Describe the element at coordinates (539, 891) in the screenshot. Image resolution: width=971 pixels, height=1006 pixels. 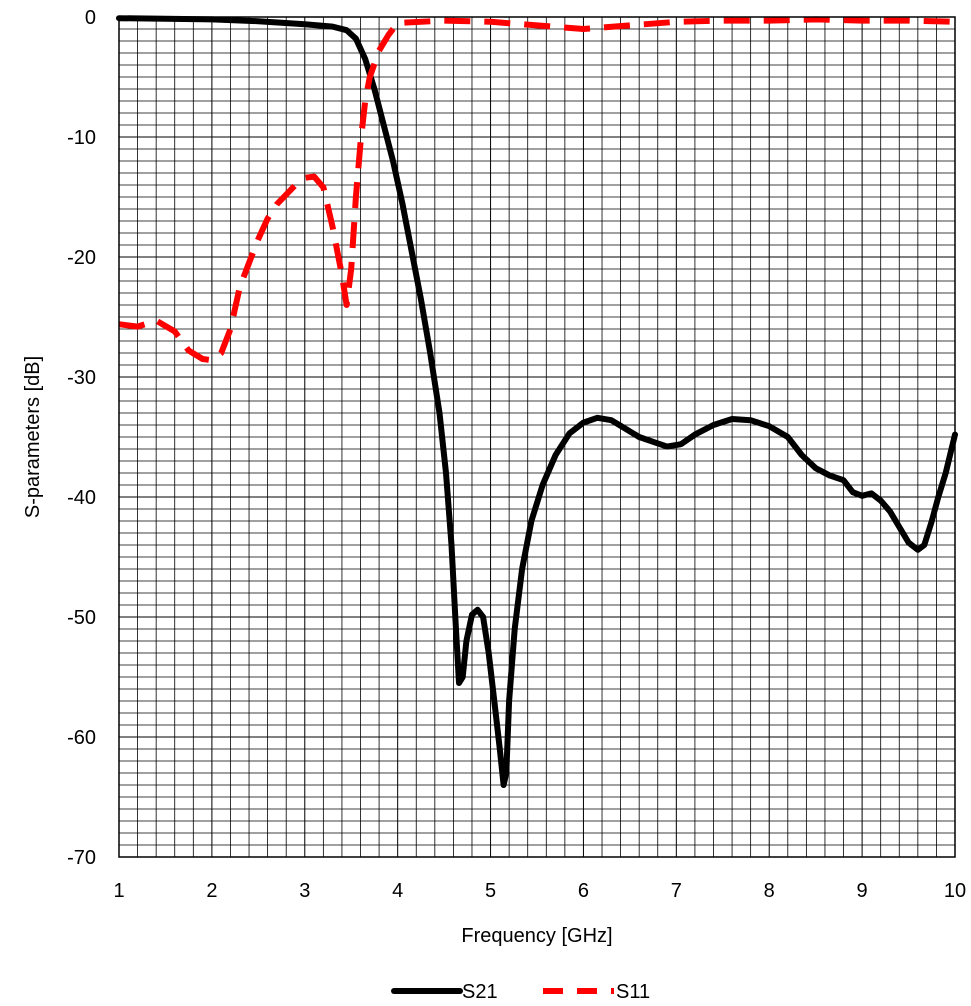
I see `x-tick-labels: 1 2 3 4 5 6 7 8 9 10` at that location.